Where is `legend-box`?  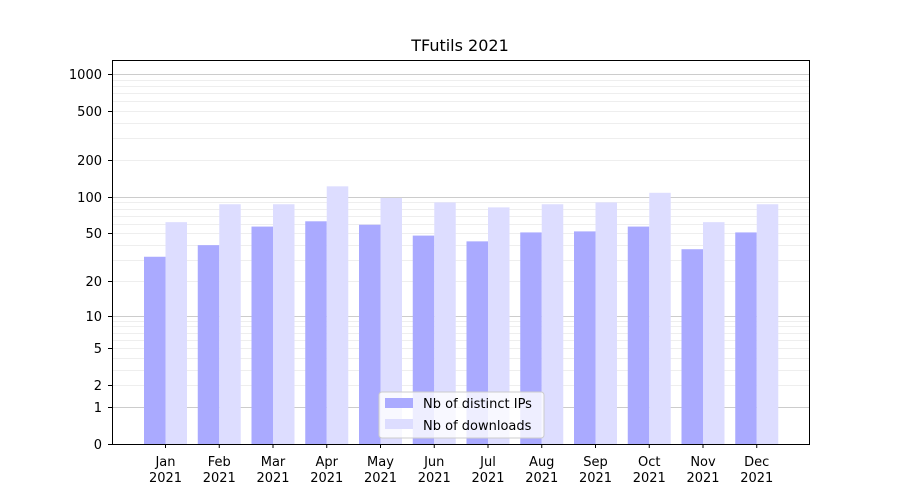 legend-box is located at coordinates (461, 415).